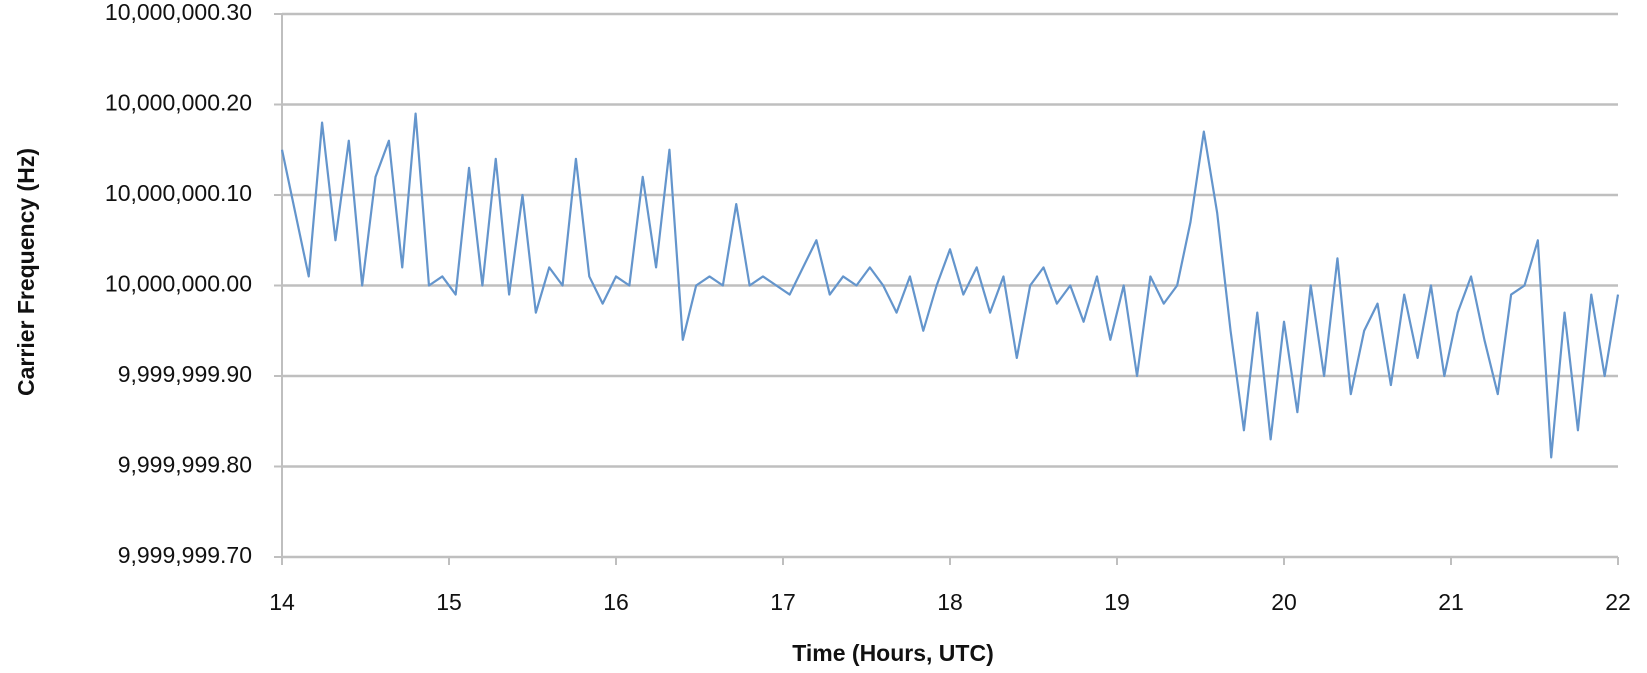  What do you see at coordinates (26, 272) in the screenshot?
I see `y-axis-title: Carrier Frequency (Hz)` at bounding box center [26, 272].